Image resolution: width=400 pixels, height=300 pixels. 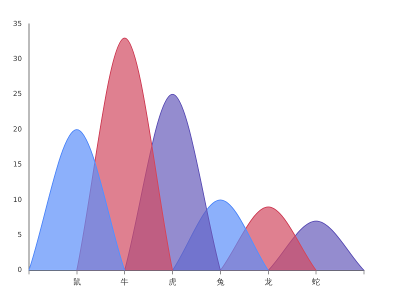 What do you see at coordinates (220, 281) in the screenshot?
I see `x-tick-label: 兔` at bounding box center [220, 281].